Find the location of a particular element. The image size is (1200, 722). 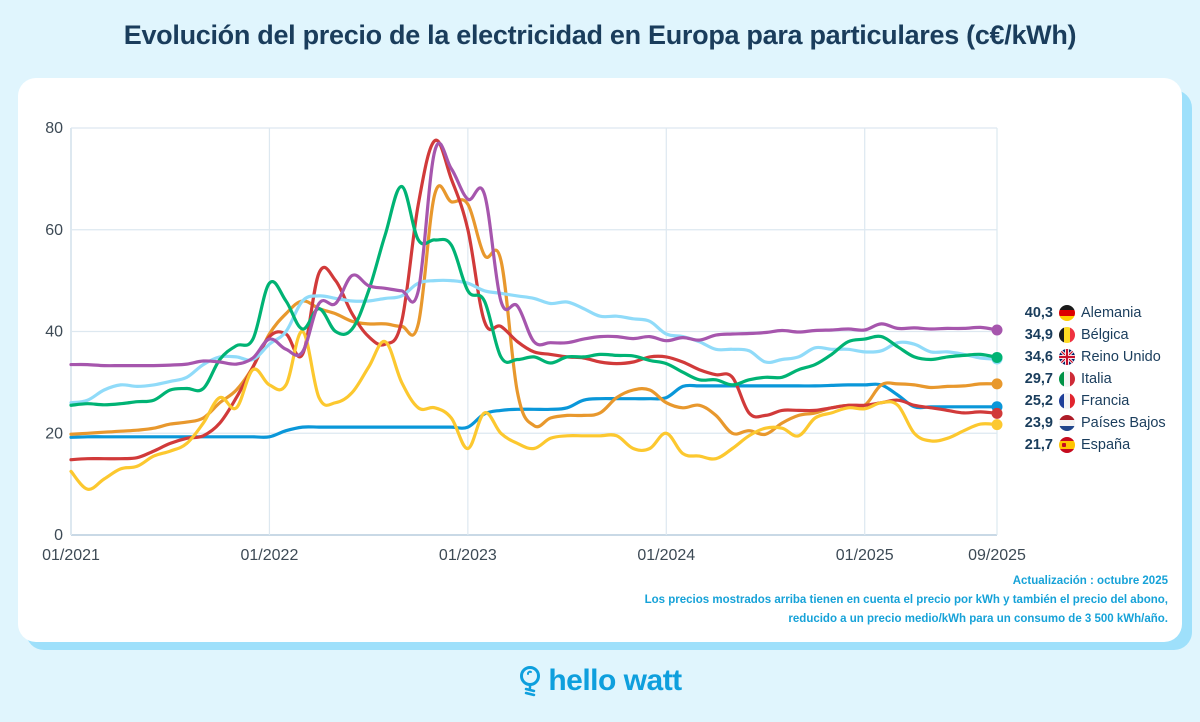

legend-item: 34,9 Bélgica is located at coordinates (1091, 335).